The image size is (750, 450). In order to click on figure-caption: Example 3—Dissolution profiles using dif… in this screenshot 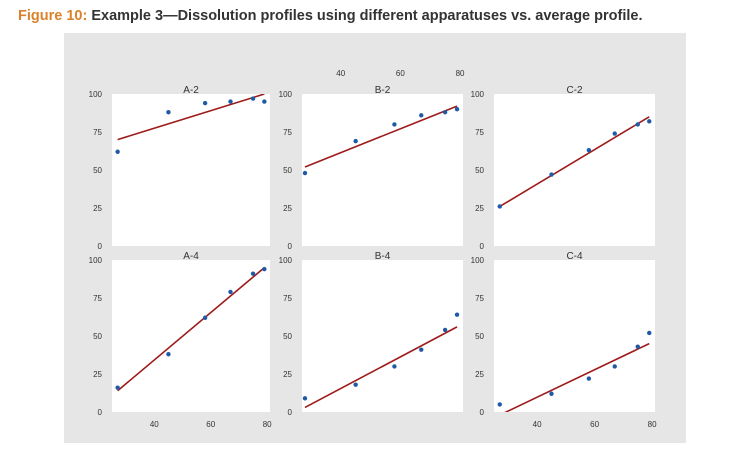, I will do `click(367, 16)`.